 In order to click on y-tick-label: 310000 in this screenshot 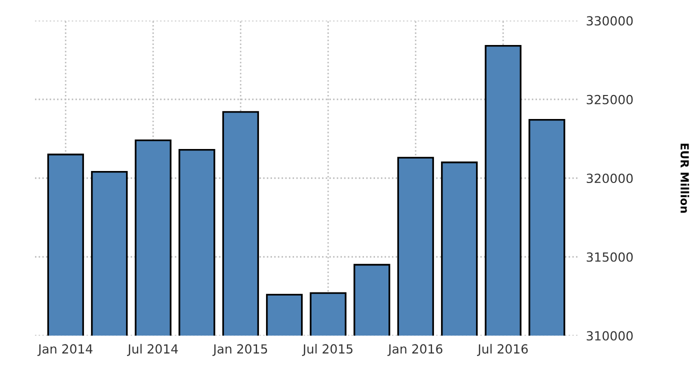, I will do `click(609, 336)`.